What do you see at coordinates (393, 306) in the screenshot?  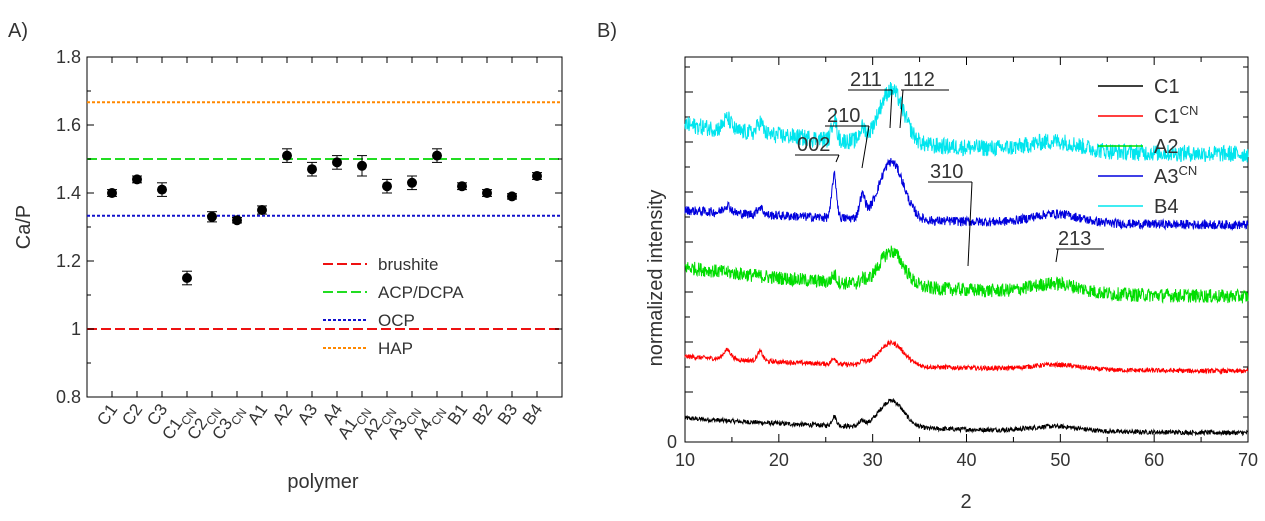 I see `panel-a-legend: brushite ACP/DCPA OCP HAP` at bounding box center [393, 306].